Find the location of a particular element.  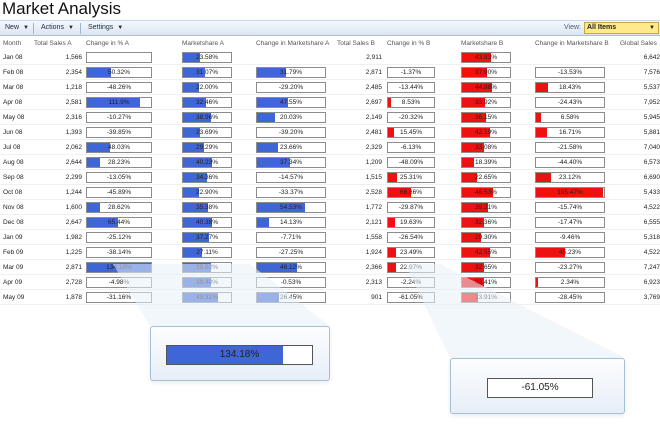

change-b-bar-value: 23.49% is located at coordinates (411, 252).